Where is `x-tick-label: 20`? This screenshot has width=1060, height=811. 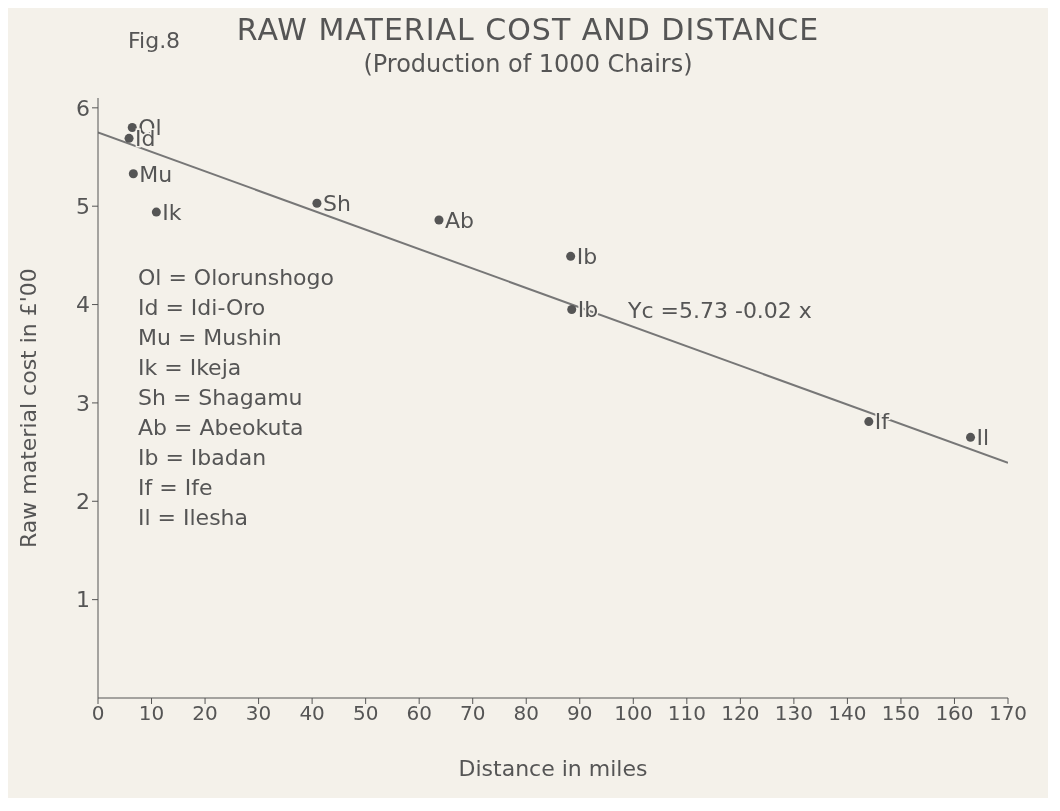
x-tick-label: 20 is located at coordinates (205, 713).